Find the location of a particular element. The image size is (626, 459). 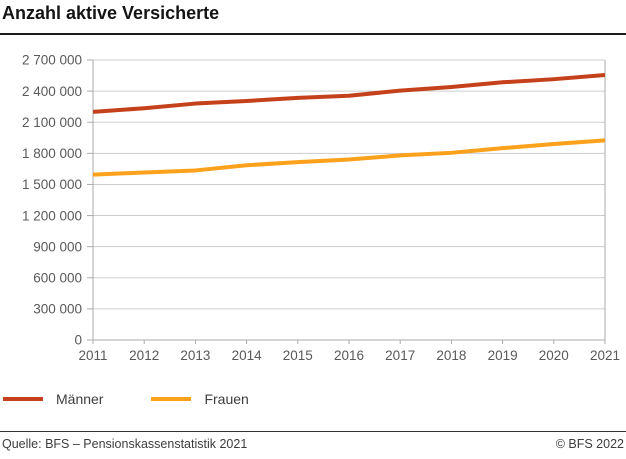

y-tick-label: 900 000 is located at coordinates (57, 246).